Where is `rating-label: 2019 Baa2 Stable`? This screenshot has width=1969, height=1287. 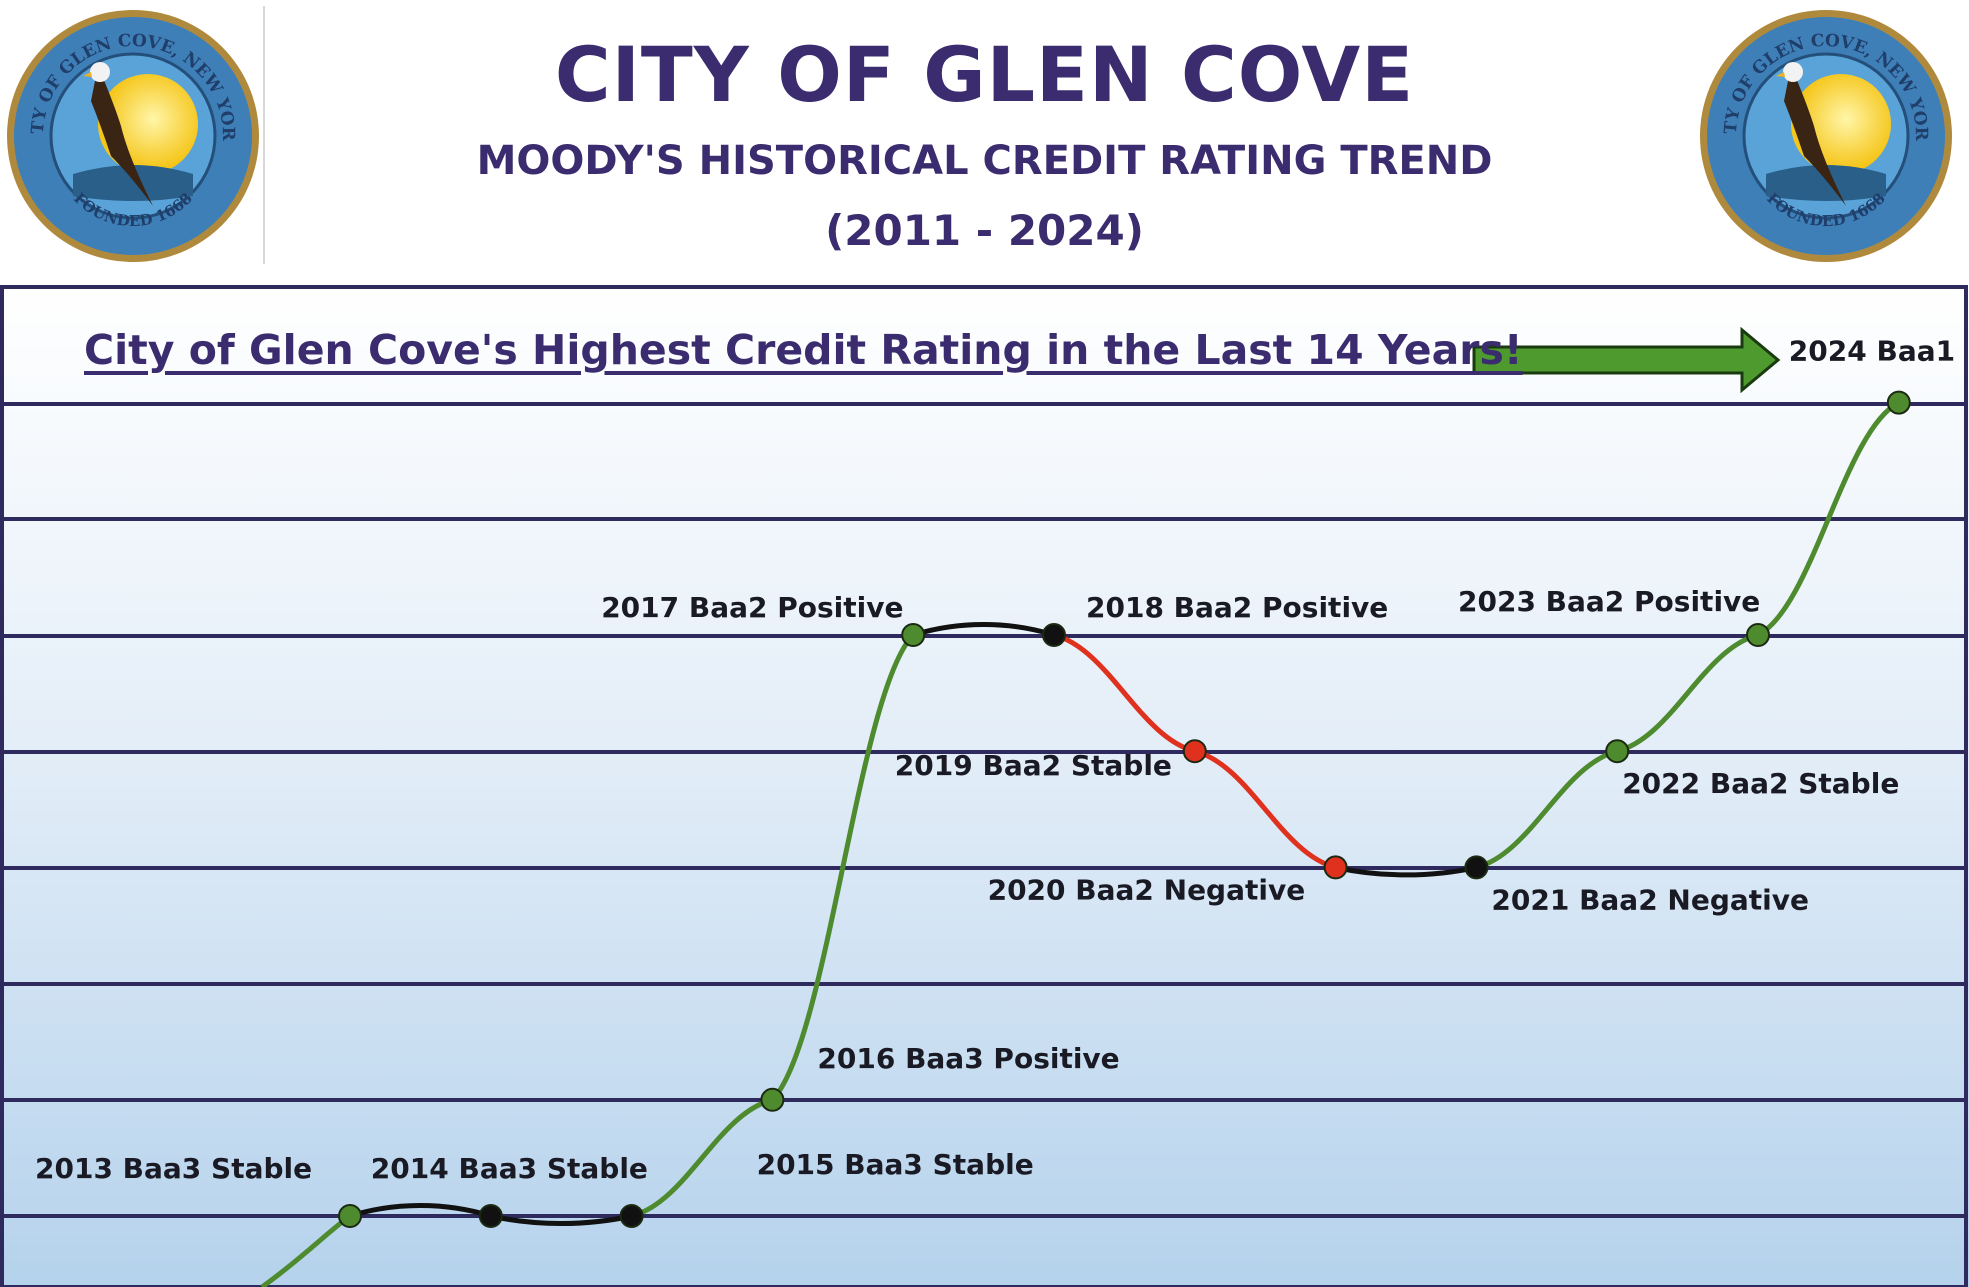 rating-label: 2019 Baa2 Stable is located at coordinates (1033, 765).